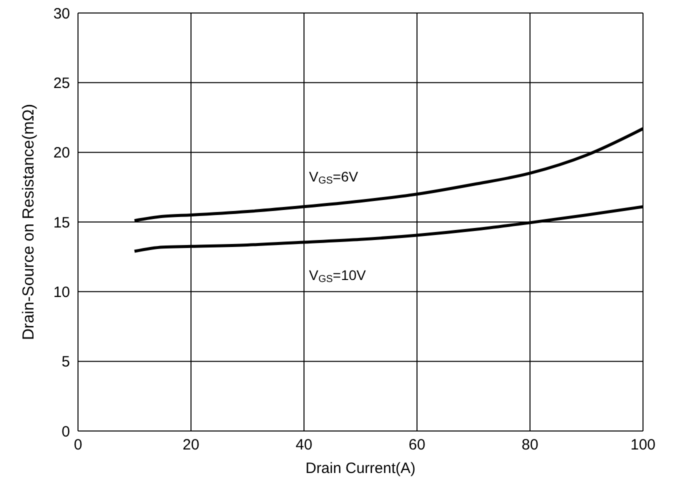 This screenshot has width=676, height=499. What do you see at coordinates (334, 177) in the screenshot?
I see `series-label: V$_{GS}$=6V` at bounding box center [334, 177].